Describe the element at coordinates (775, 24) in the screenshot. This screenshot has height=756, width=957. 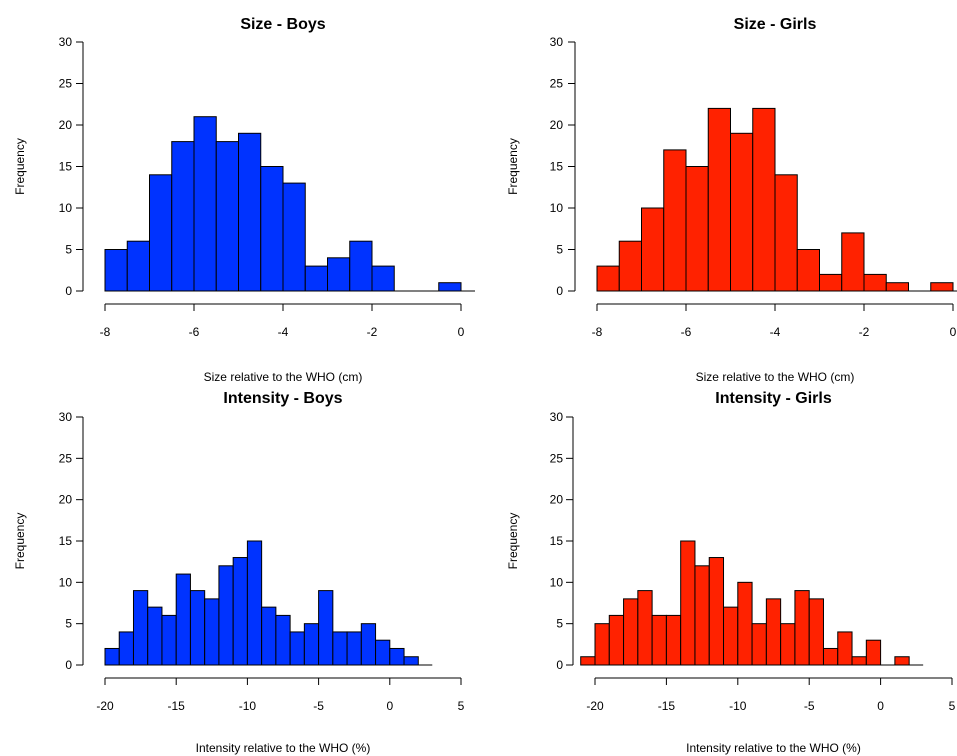
I see `panel-title: Size - Girls` at that location.